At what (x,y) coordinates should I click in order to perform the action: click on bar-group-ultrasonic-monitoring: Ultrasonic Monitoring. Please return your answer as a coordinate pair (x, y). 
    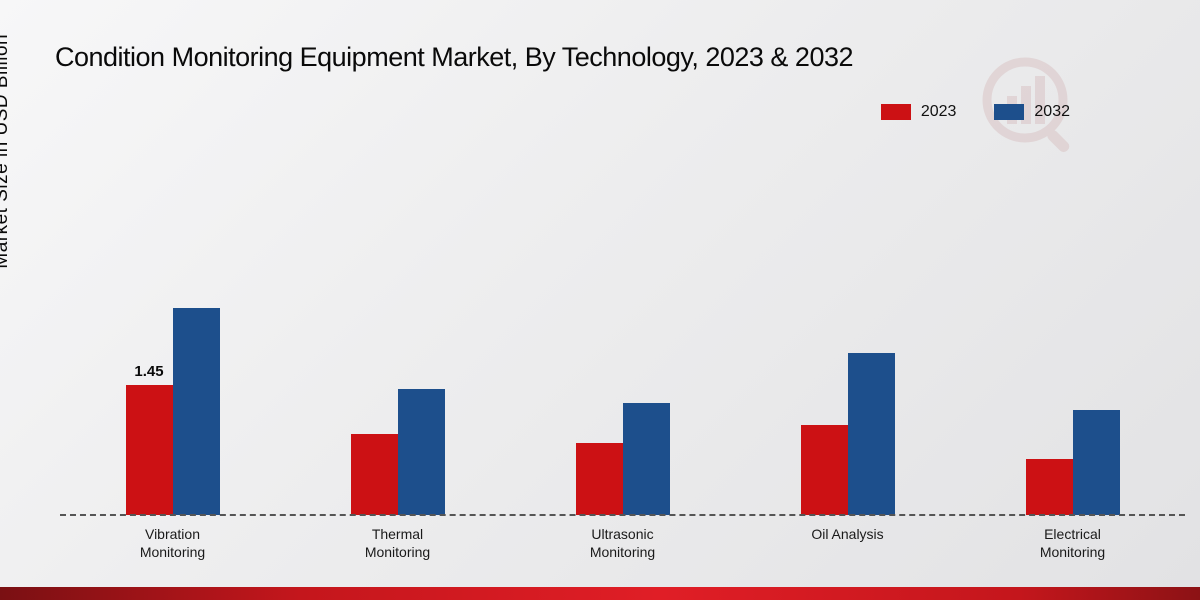
    Looking at the image, I should click on (622, 481).